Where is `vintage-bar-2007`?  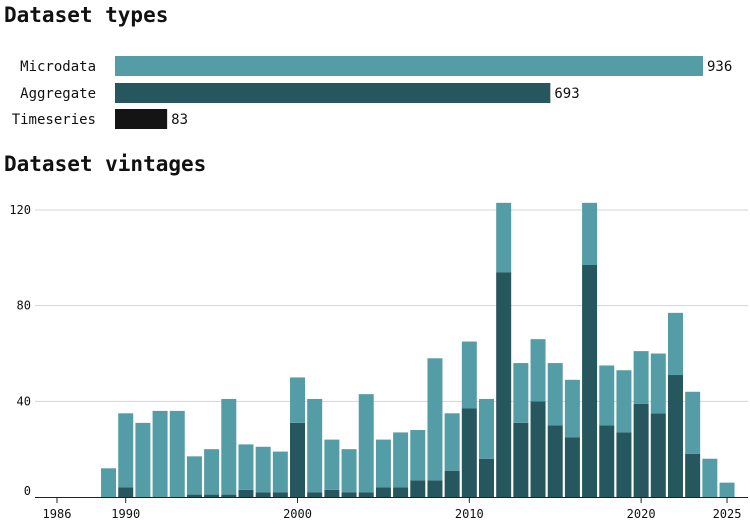
vintage-bar-2007 is located at coordinates (418, 463).